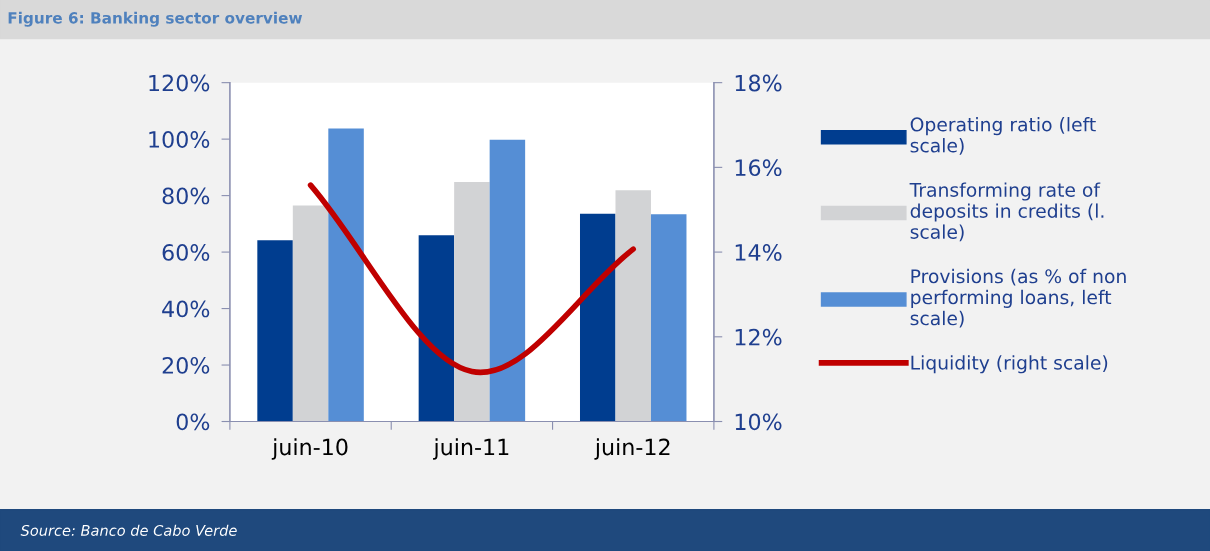 The width and height of the screenshot is (1210, 551). Describe the element at coordinates (758, 337) in the screenshot. I see `y2-tick-label: 12%` at that location.